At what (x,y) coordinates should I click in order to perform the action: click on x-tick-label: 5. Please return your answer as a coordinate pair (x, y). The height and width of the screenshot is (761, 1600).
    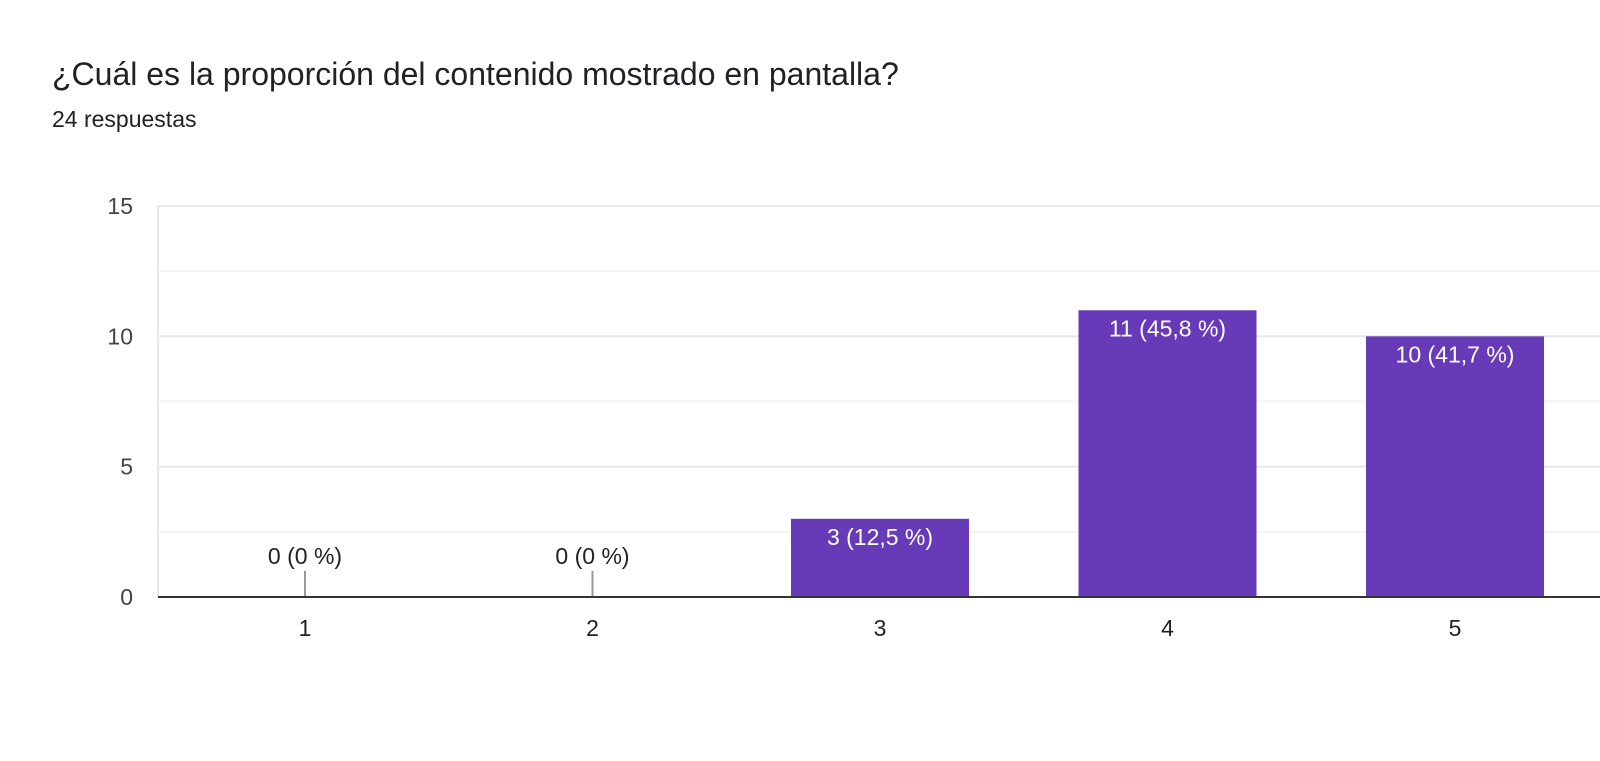
    Looking at the image, I should click on (1455, 628).